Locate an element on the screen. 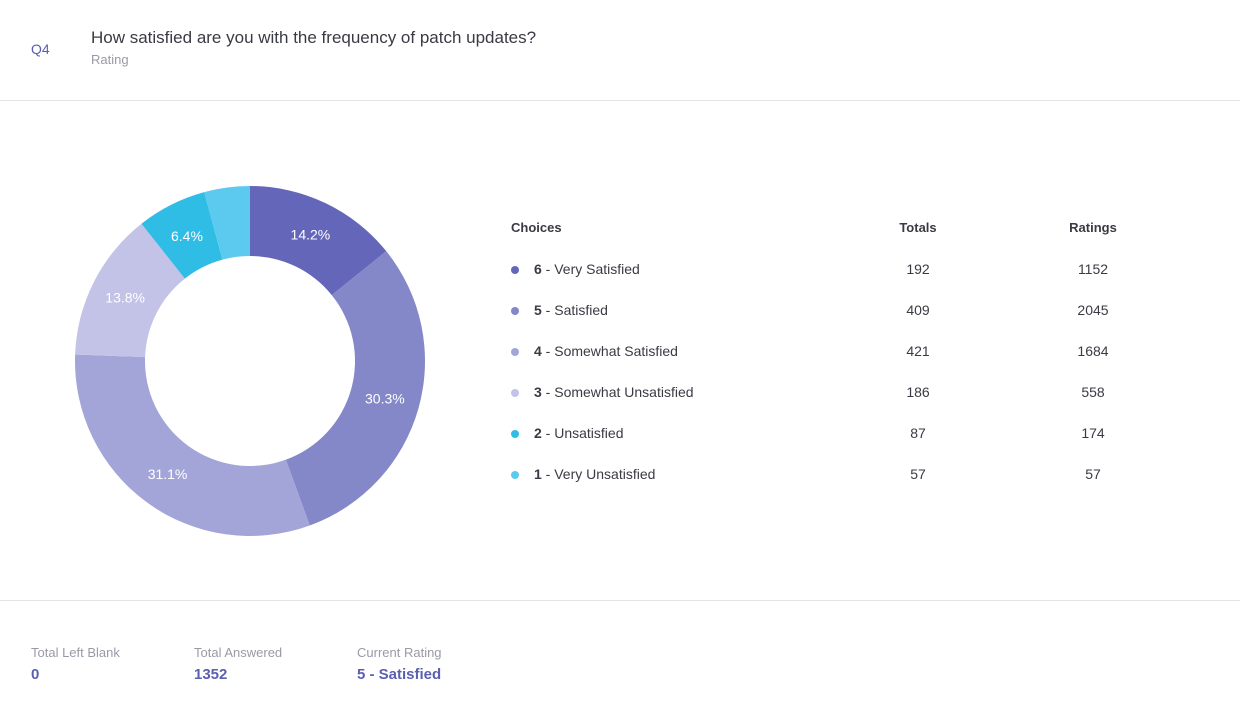 This screenshot has width=1240, height=728. slice-label: 30.3% is located at coordinates (385, 399).